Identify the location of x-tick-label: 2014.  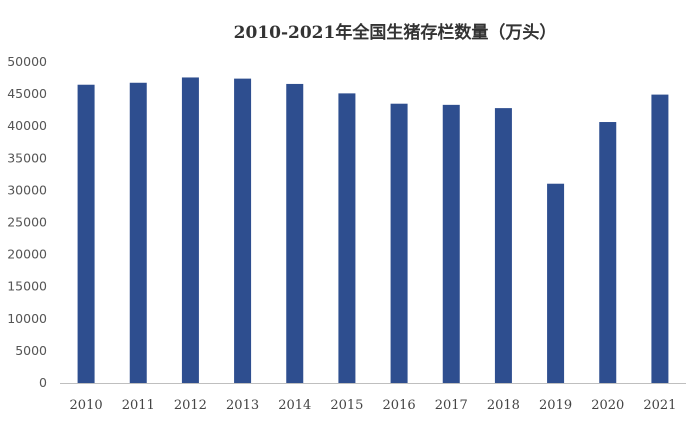
(294, 405).